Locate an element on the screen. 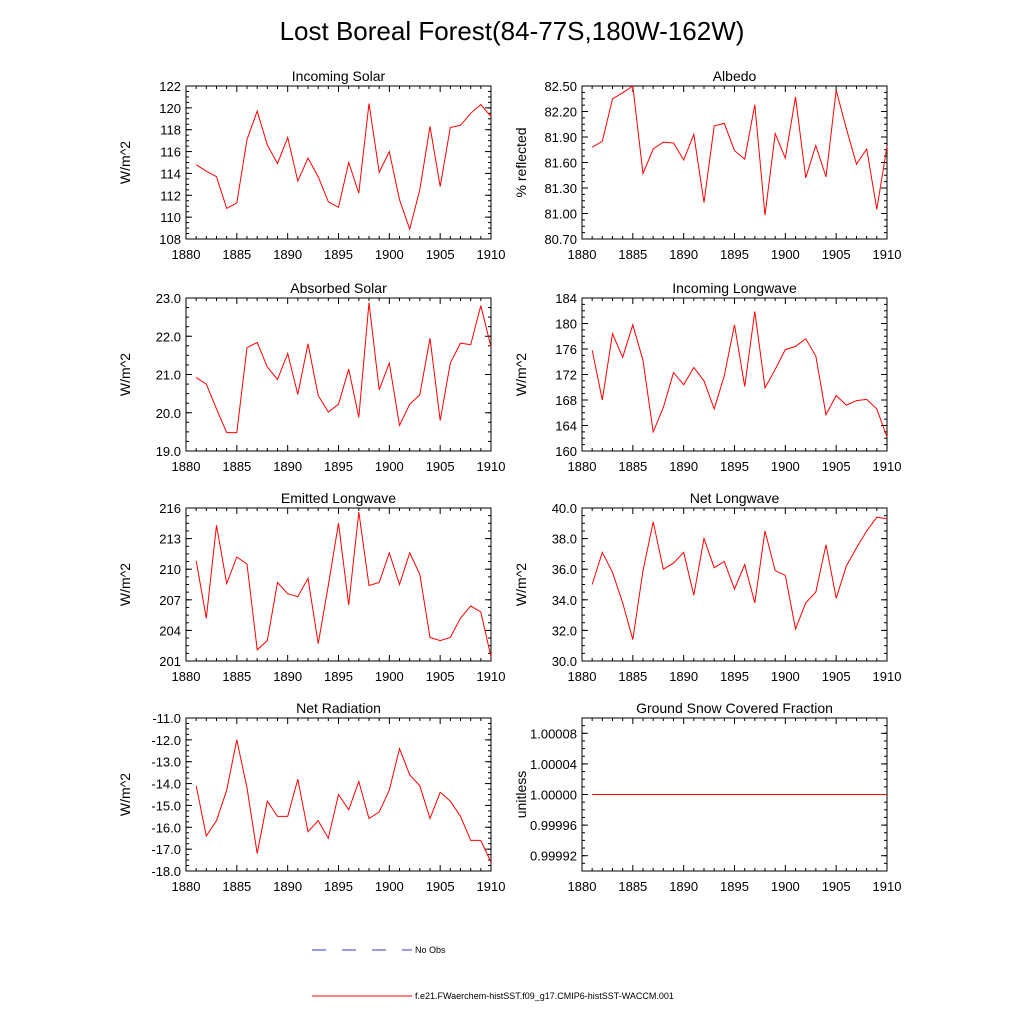 This screenshot has height=1024, width=1024. y-tick-label: 21.0 is located at coordinates (168, 375).